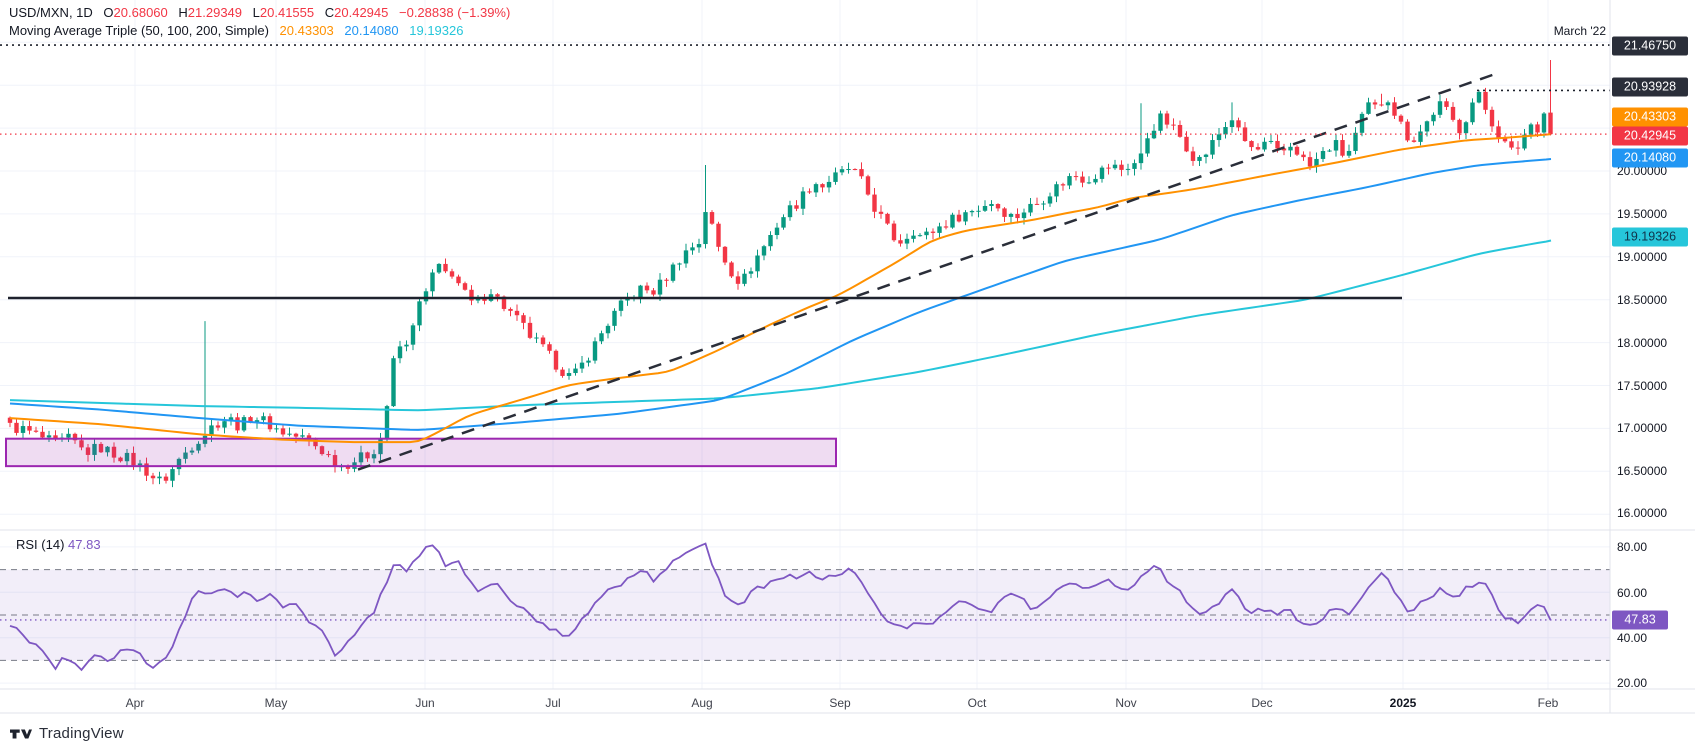 This screenshot has height=752, width=1695. What do you see at coordinates (306, 30) in the screenshot?
I see `ma50-value: 20.43303` at bounding box center [306, 30].